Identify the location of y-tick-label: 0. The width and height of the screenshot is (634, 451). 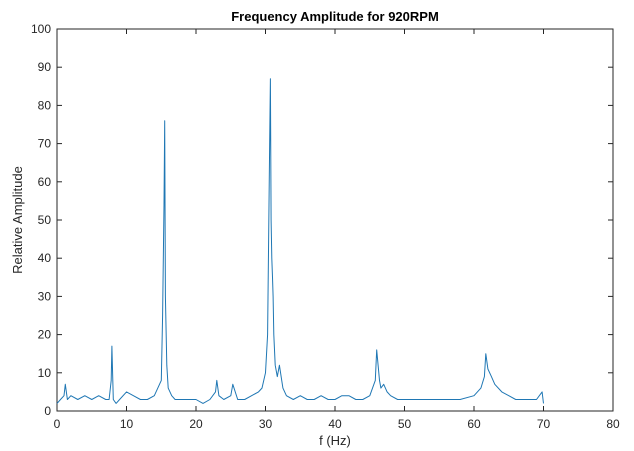
(47, 411).